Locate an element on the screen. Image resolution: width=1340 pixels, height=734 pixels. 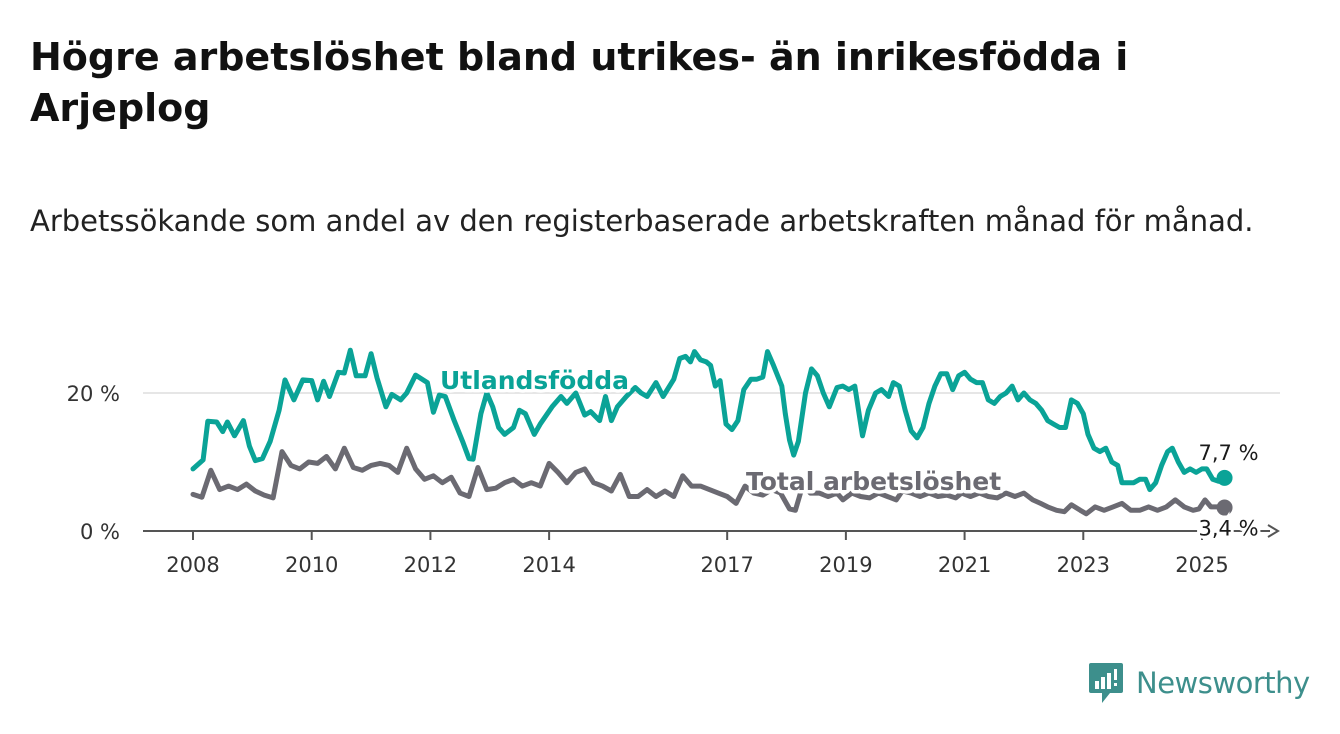
newsworthy-logo: Newsworthy is located at coordinates (1199, 683).